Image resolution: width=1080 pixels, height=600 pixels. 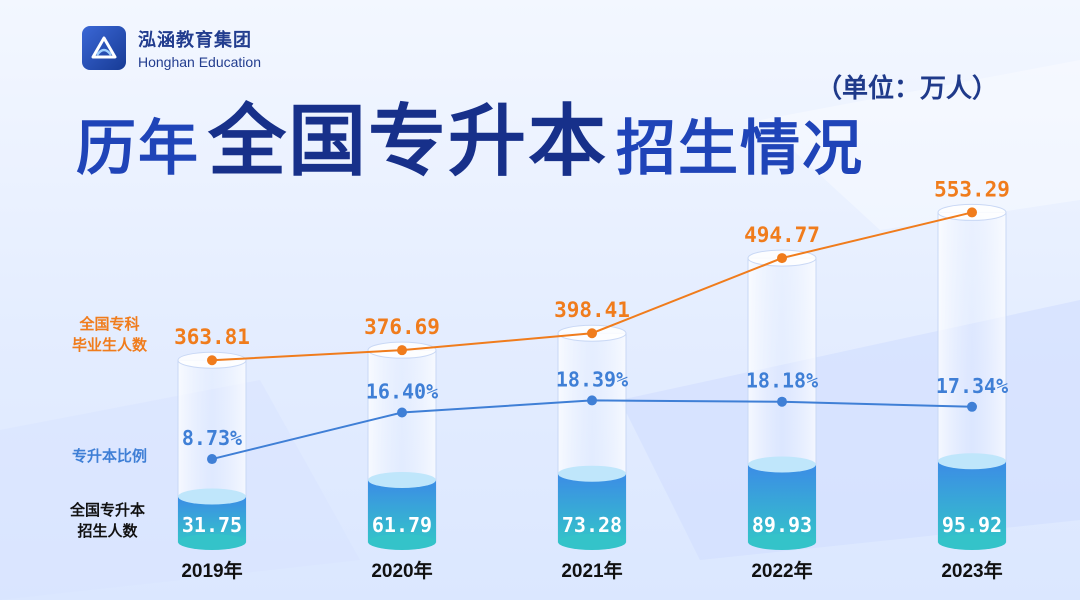 I want to click on year-tick-label: 2022年, so click(x=781, y=570).